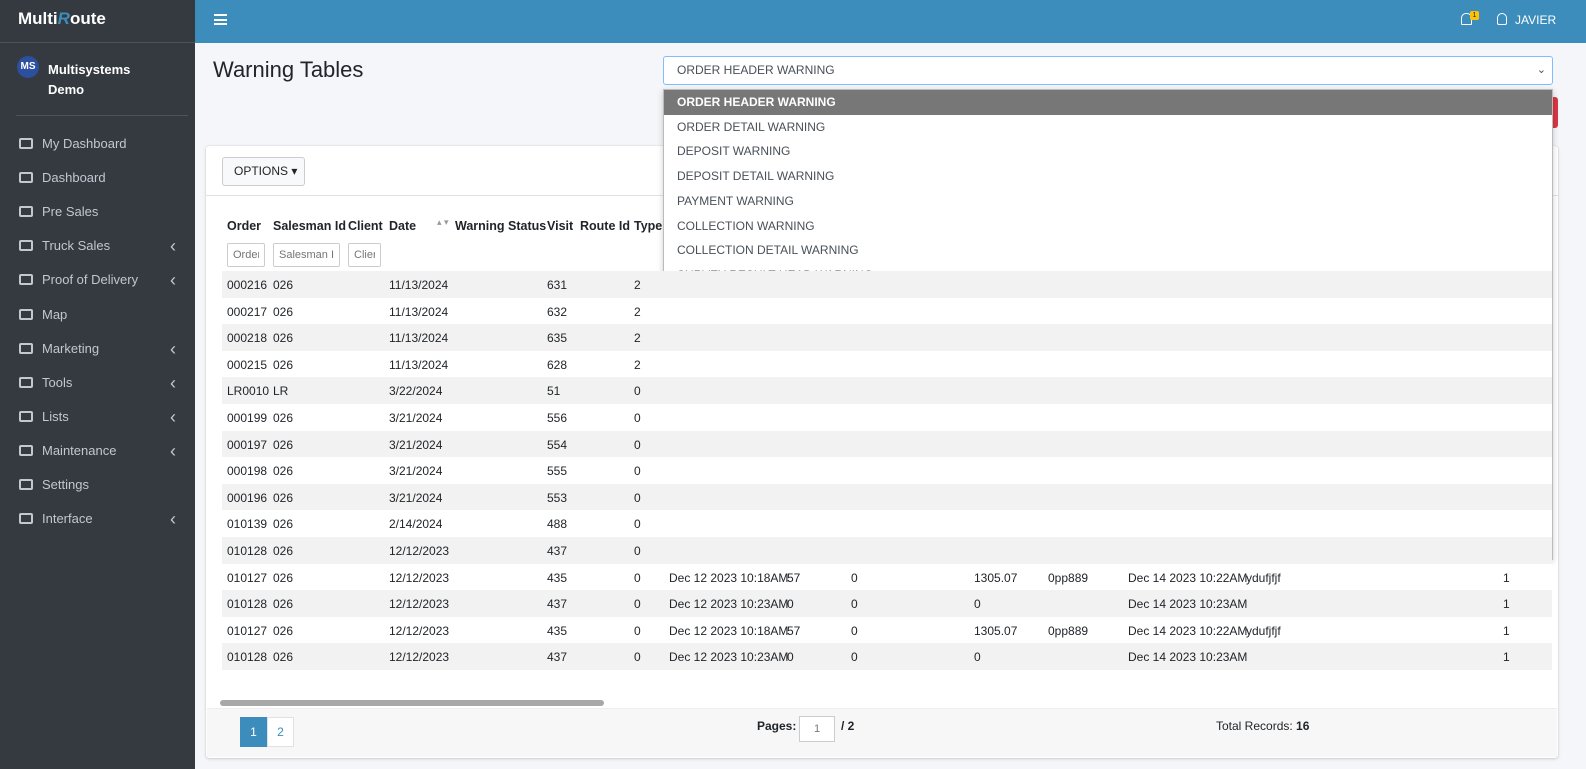 The height and width of the screenshot is (769, 1586). What do you see at coordinates (97, 451) in the screenshot?
I see `menu-item: Maintenance ‹` at bounding box center [97, 451].